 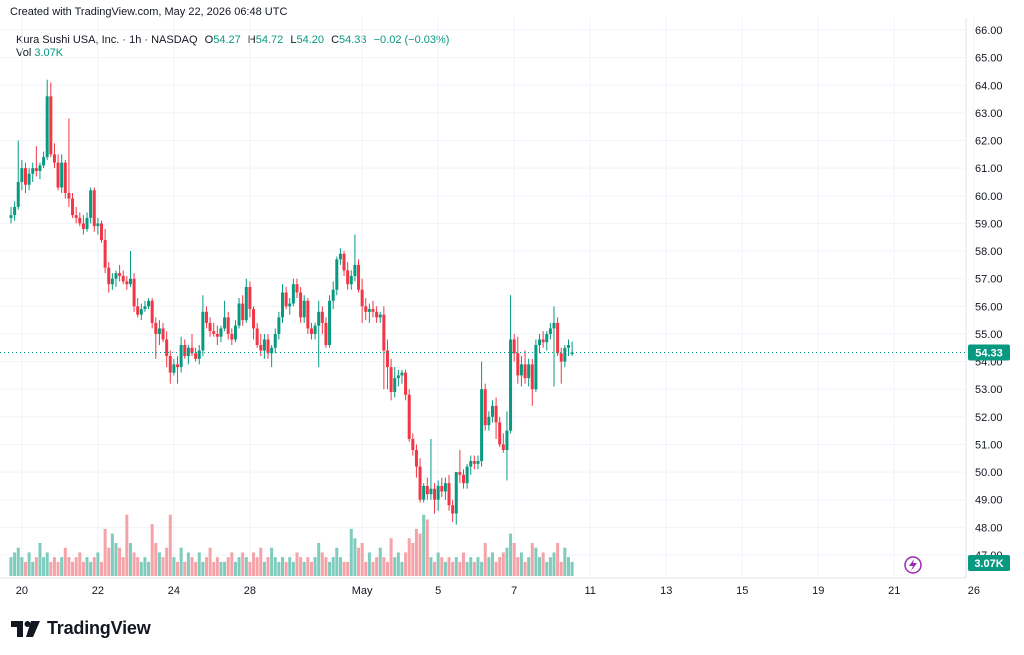 I want to click on price-tick-label: 57.00, so click(x=989, y=280).